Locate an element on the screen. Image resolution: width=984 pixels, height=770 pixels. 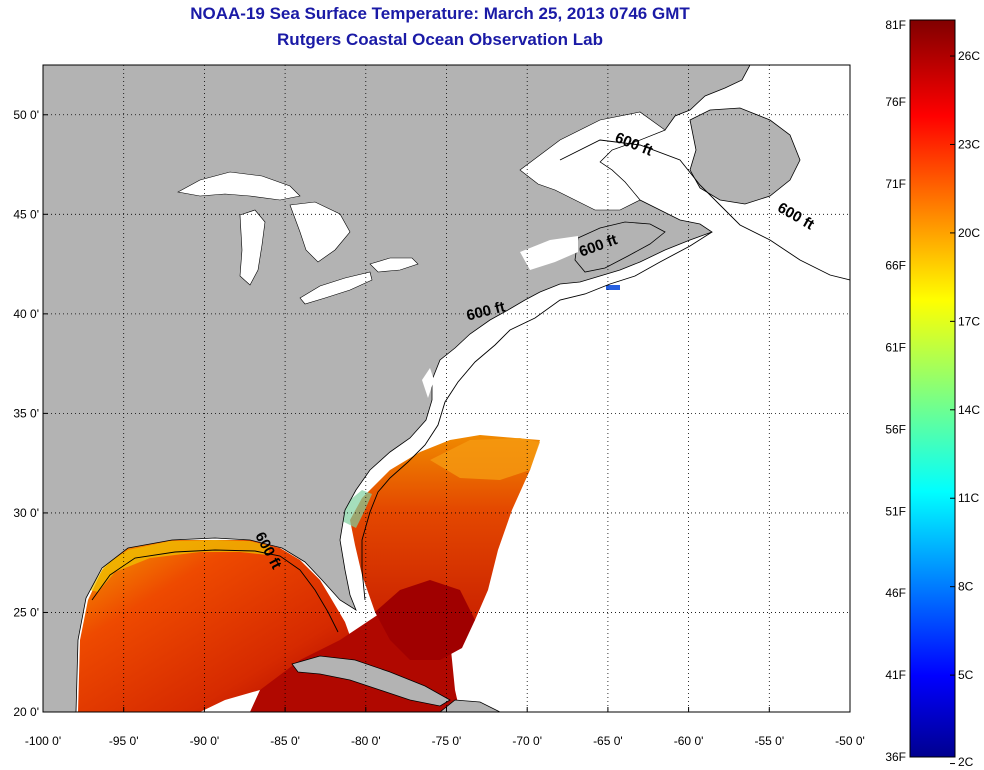
colorbar-c-label: 14C is located at coordinates (969, 410).